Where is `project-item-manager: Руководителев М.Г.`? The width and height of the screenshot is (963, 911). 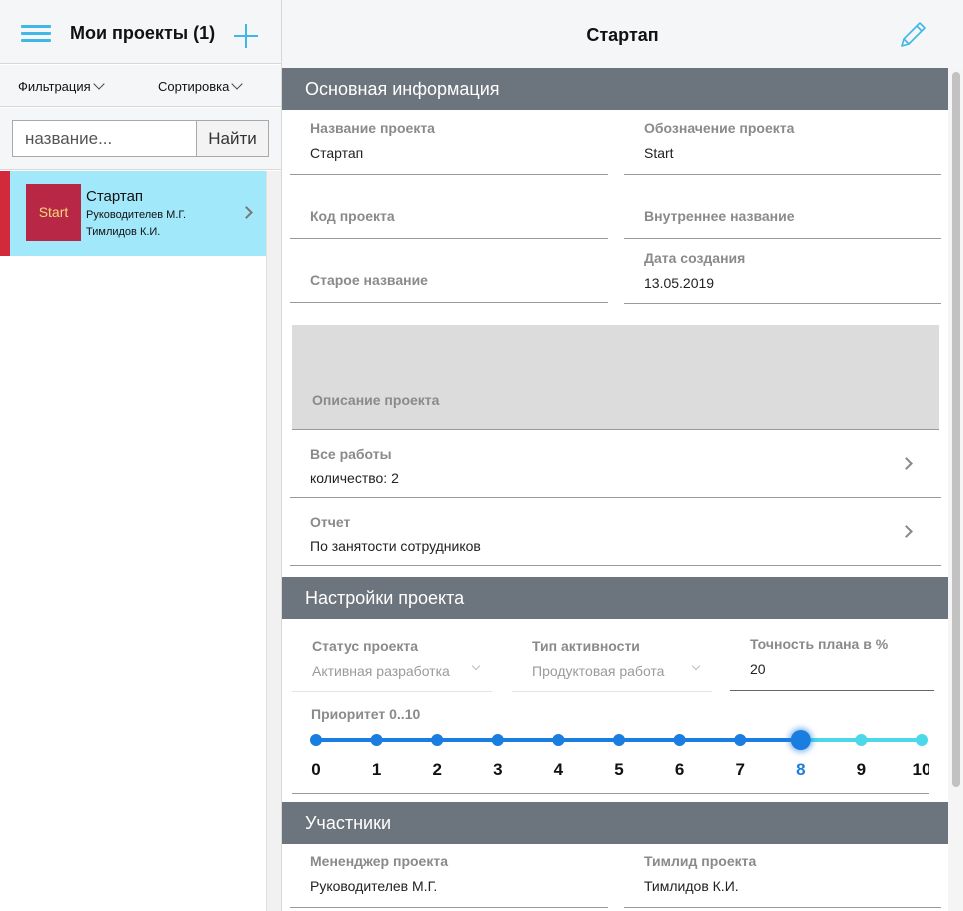
project-item-manager: Руководителев М.Г. is located at coordinates (136, 215).